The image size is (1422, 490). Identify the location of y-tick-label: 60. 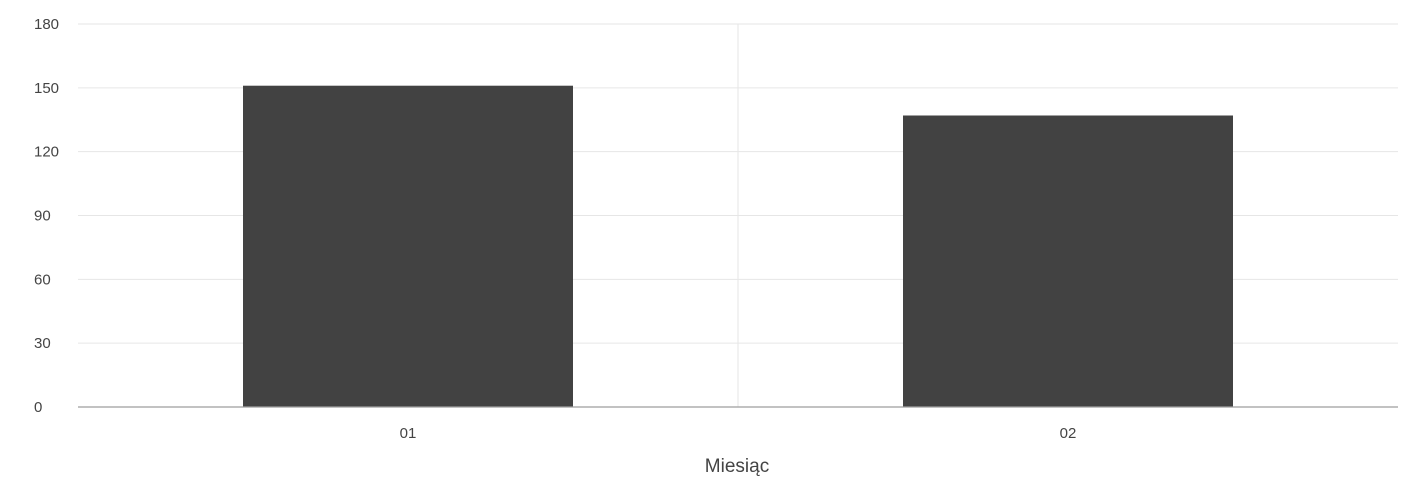
(42, 279).